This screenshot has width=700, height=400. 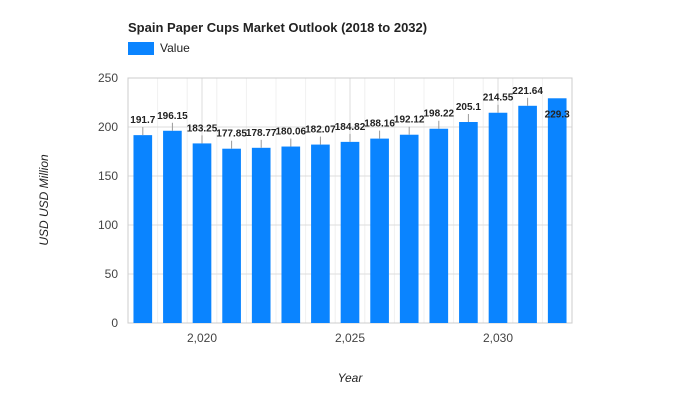 What do you see at coordinates (468, 107) in the screenshot?
I see `data-label: 205.1` at bounding box center [468, 107].